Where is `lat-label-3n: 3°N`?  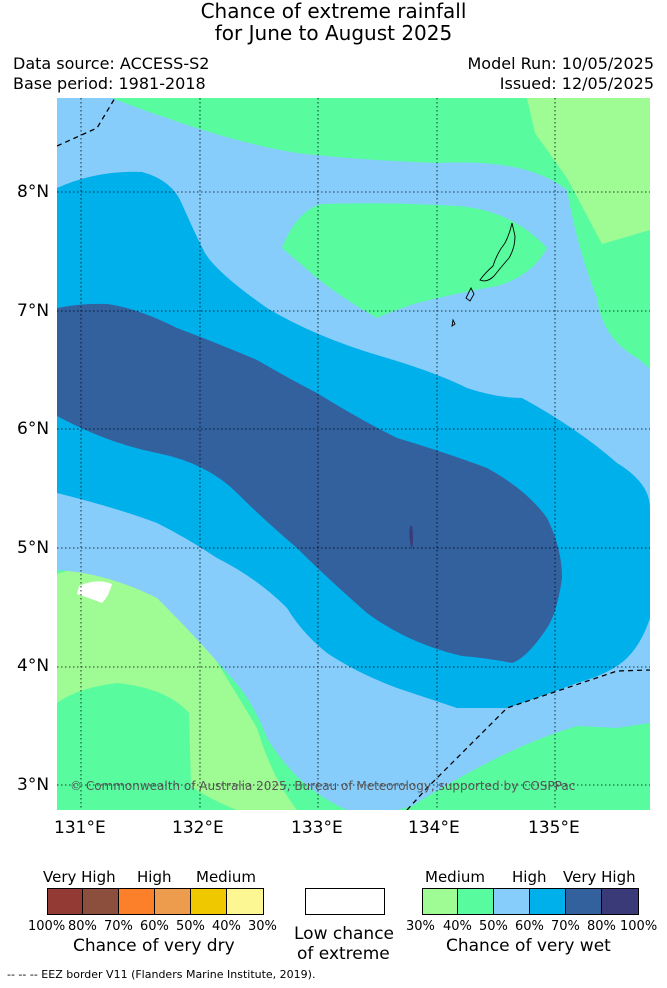
lat-label-3n: 3°N is located at coordinates (33, 785).